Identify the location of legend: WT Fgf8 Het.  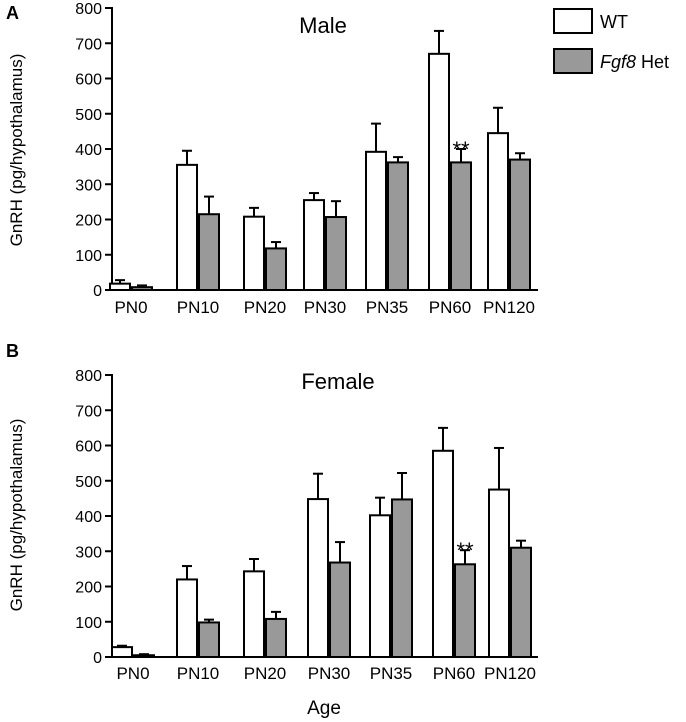
(611, 41).